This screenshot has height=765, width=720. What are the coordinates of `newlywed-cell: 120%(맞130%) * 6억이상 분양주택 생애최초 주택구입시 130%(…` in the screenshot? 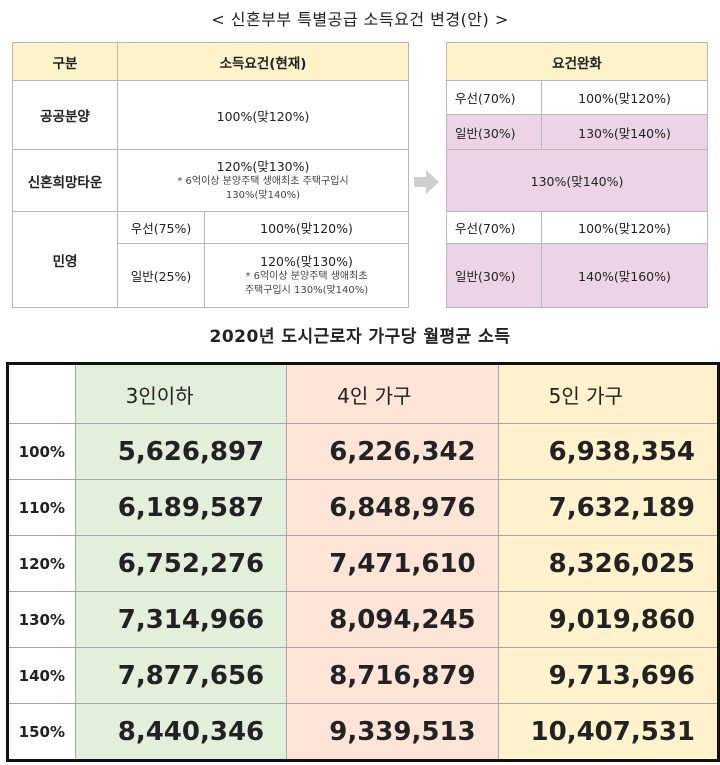 It's located at (263, 180).